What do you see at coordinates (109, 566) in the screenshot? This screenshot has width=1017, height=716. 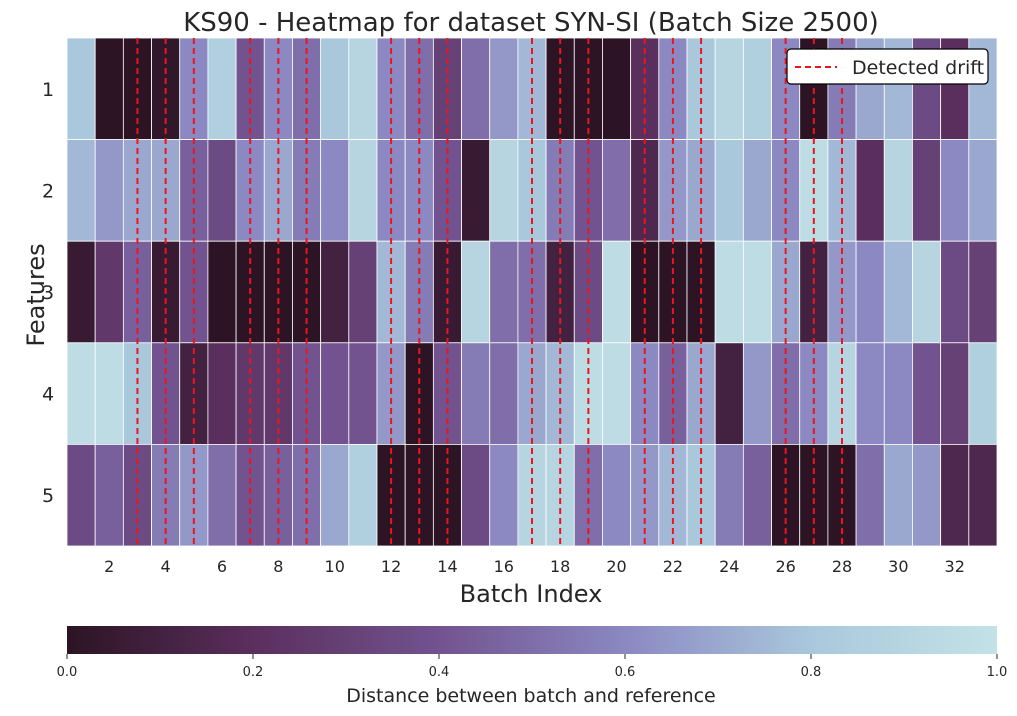 I see `x-tick-label: 2` at bounding box center [109, 566].